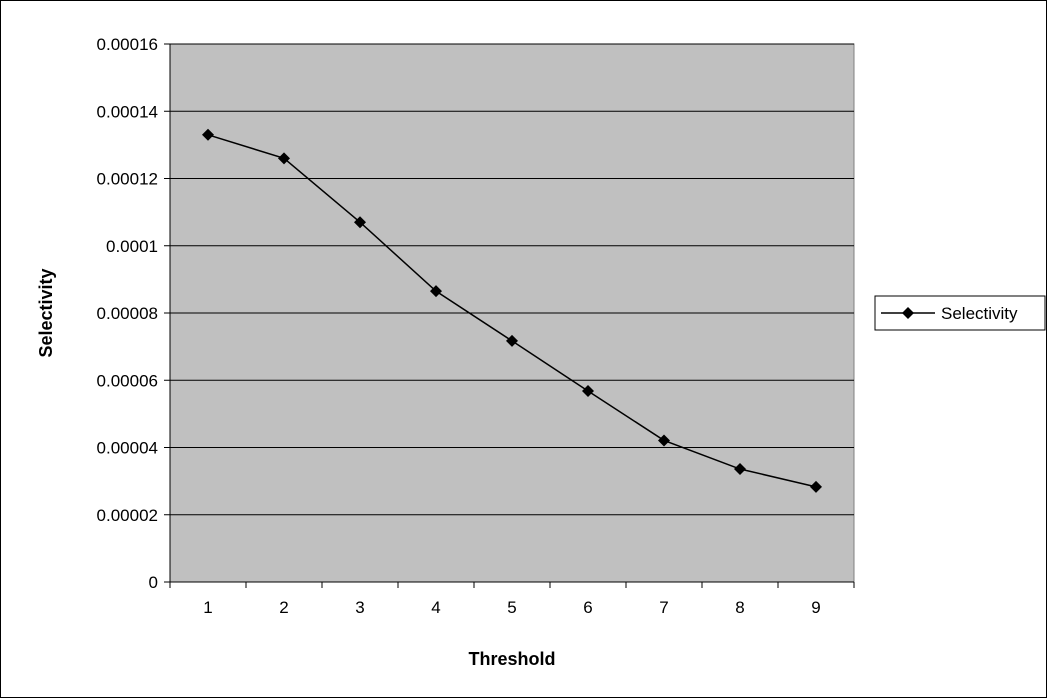 This screenshot has width=1047, height=698. I want to click on x-tick-label: 5, so click(511, 607).